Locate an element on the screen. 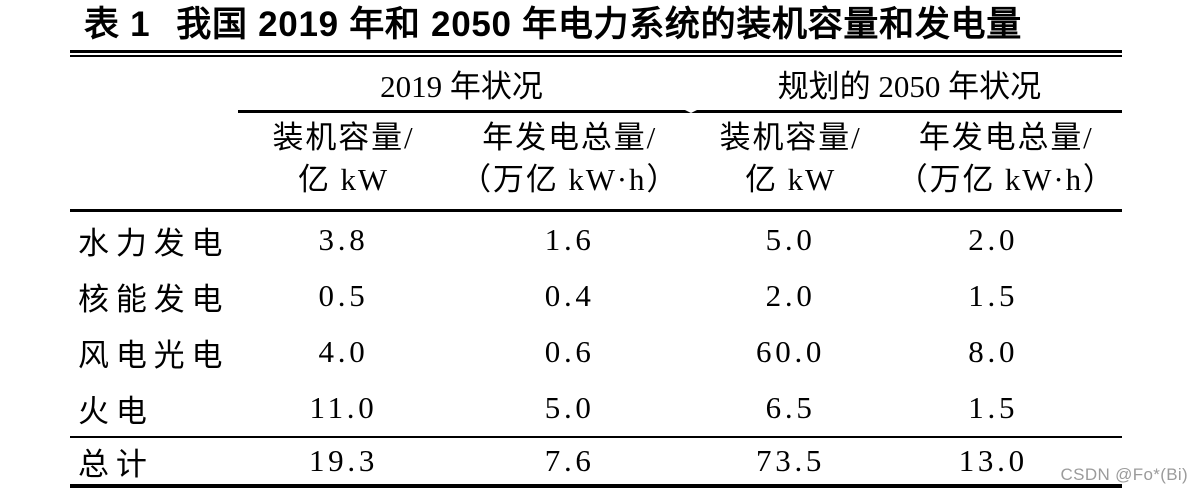  table-title-text: 我国 2019 年和 2050 年电力系统的装机容量和发电量 is located at coordinates (599, 24).